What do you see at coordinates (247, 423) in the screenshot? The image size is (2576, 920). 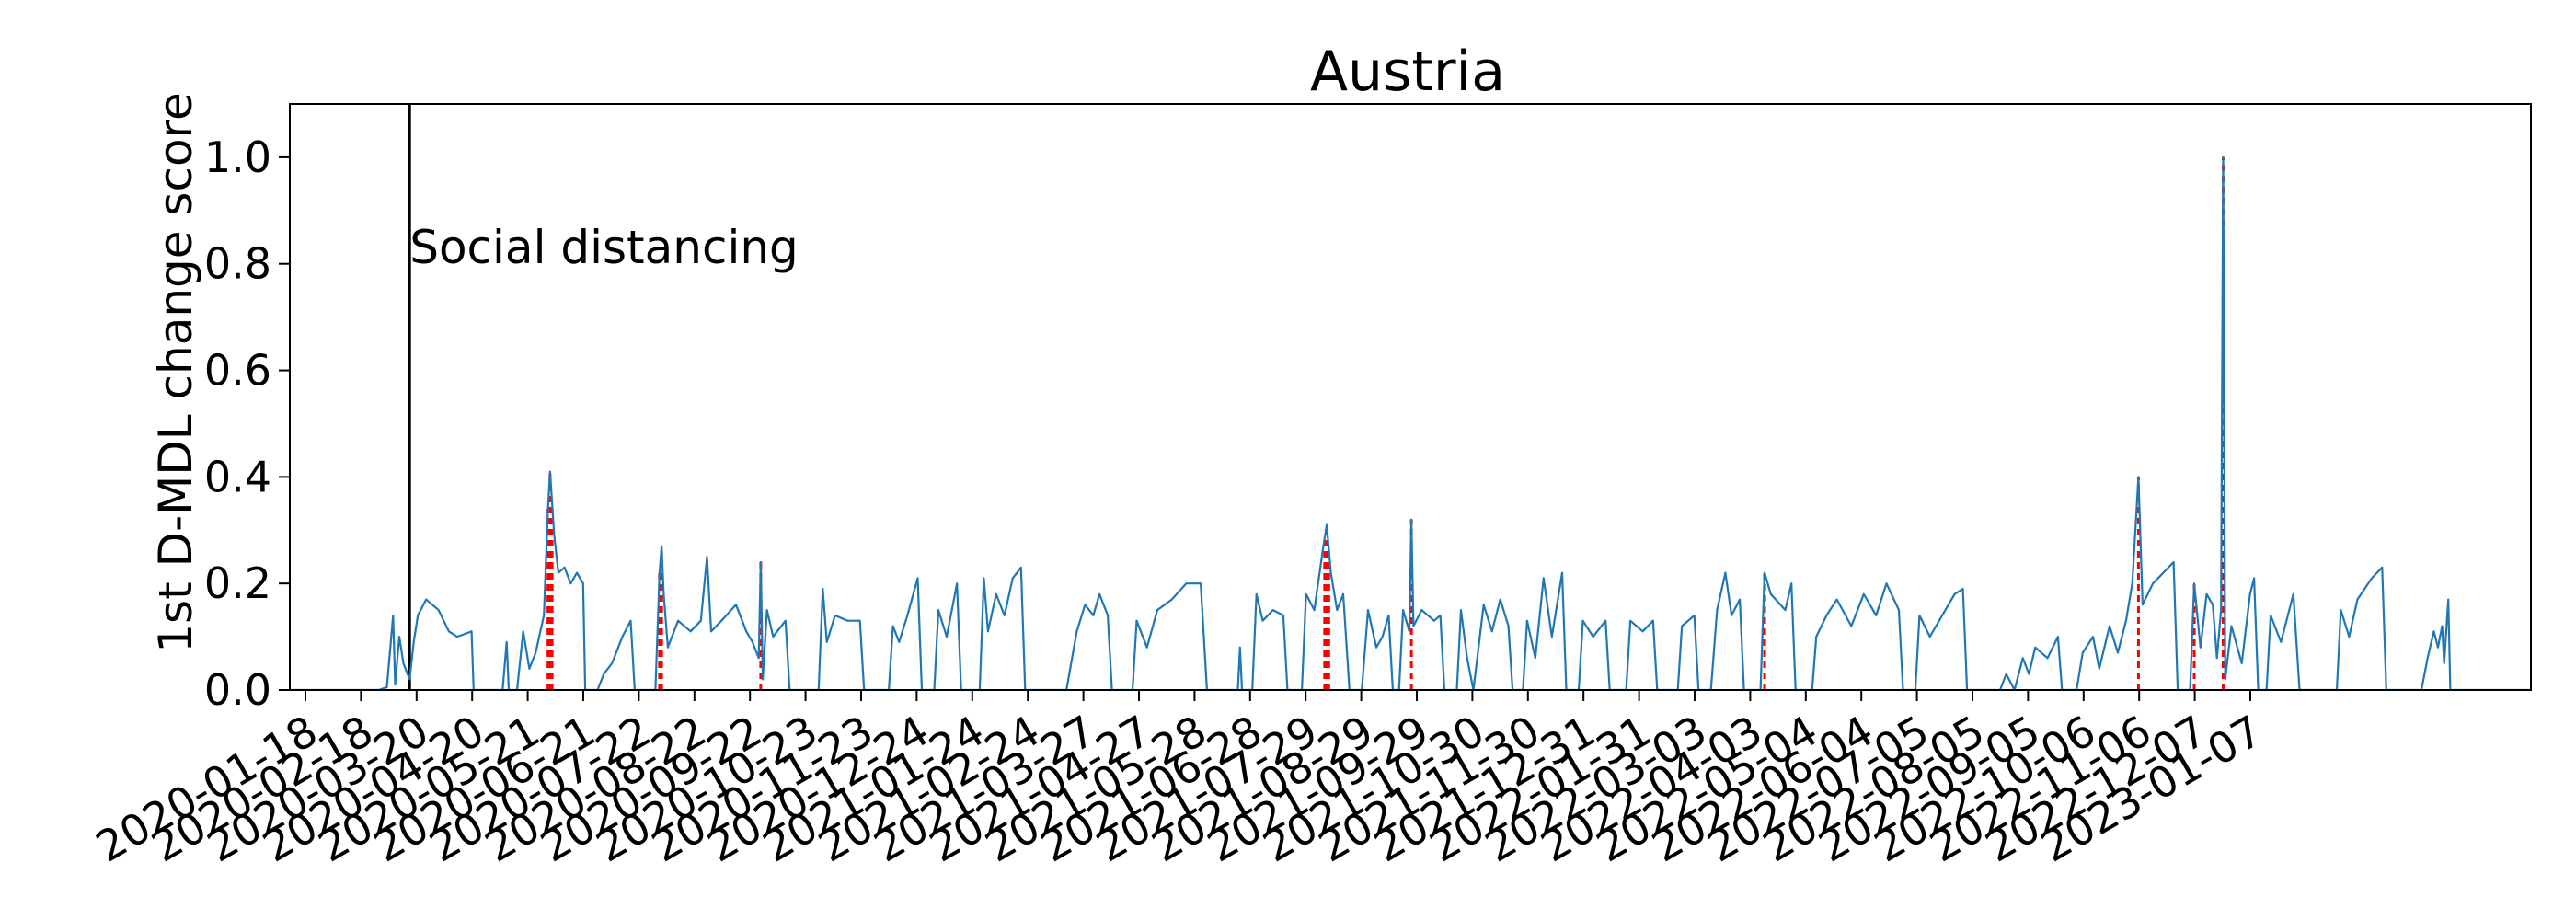 I see `y-axis-ticks: 0.0 0.2 0.4 0.6 0.8 1.0` at bounding box center [247, 423].